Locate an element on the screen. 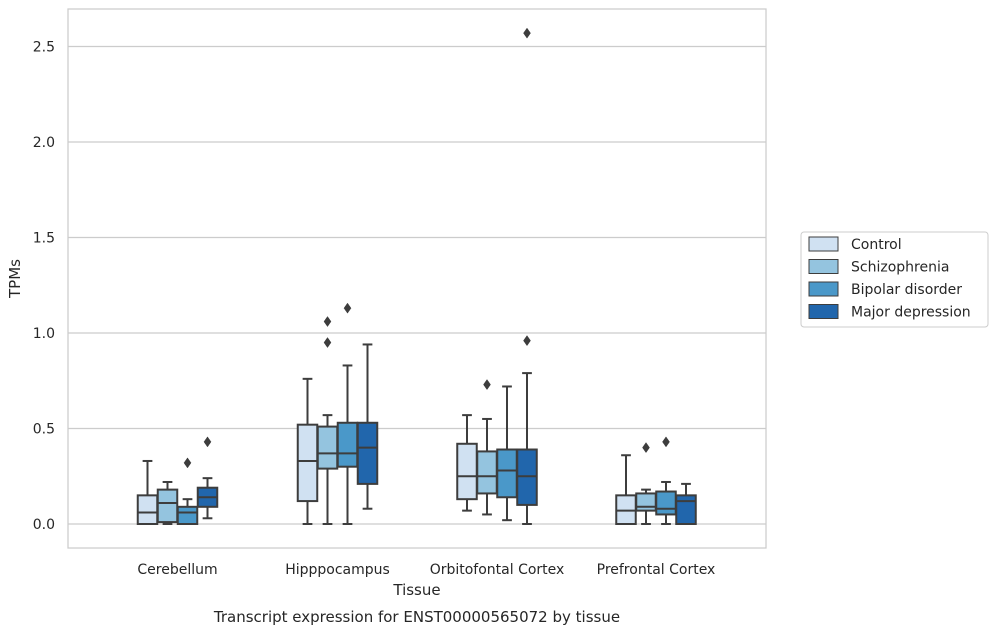  legend-frame is located at coordinates (894, 279).